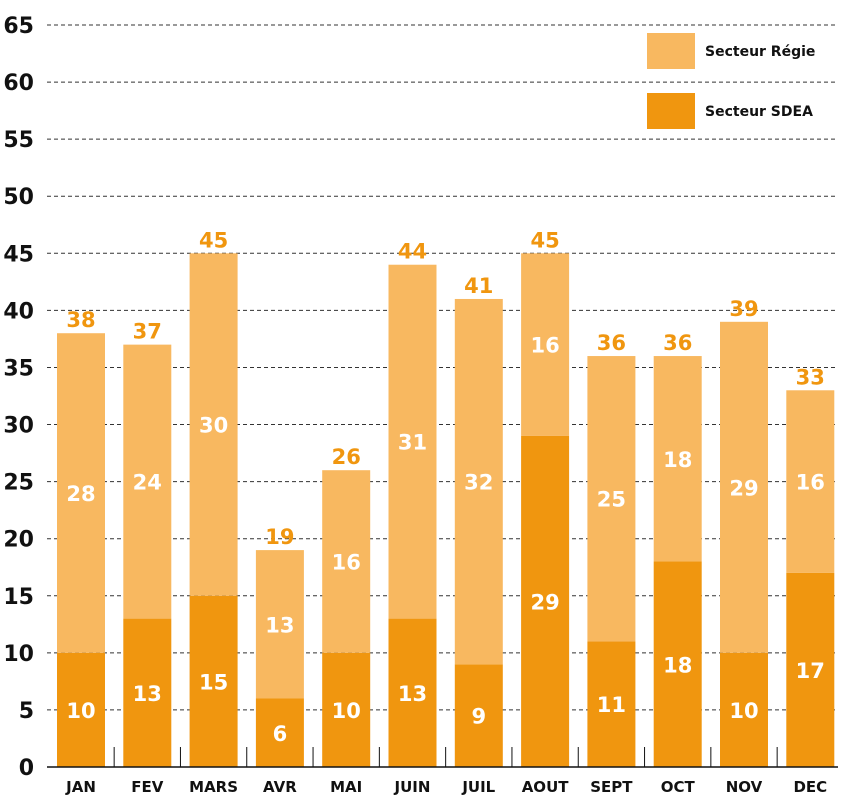 The image size is (841, 796). What do you see at coordinates (80, 320) in the screenshot?
I see `bar-total-label: 38` at bounding box center [80, 320].